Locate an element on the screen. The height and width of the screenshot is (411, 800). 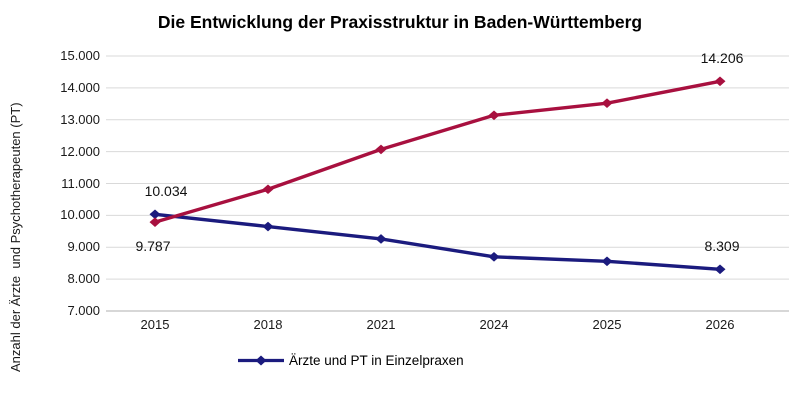
y-tick-label: 15.000 is located at coordinates (80, 55).